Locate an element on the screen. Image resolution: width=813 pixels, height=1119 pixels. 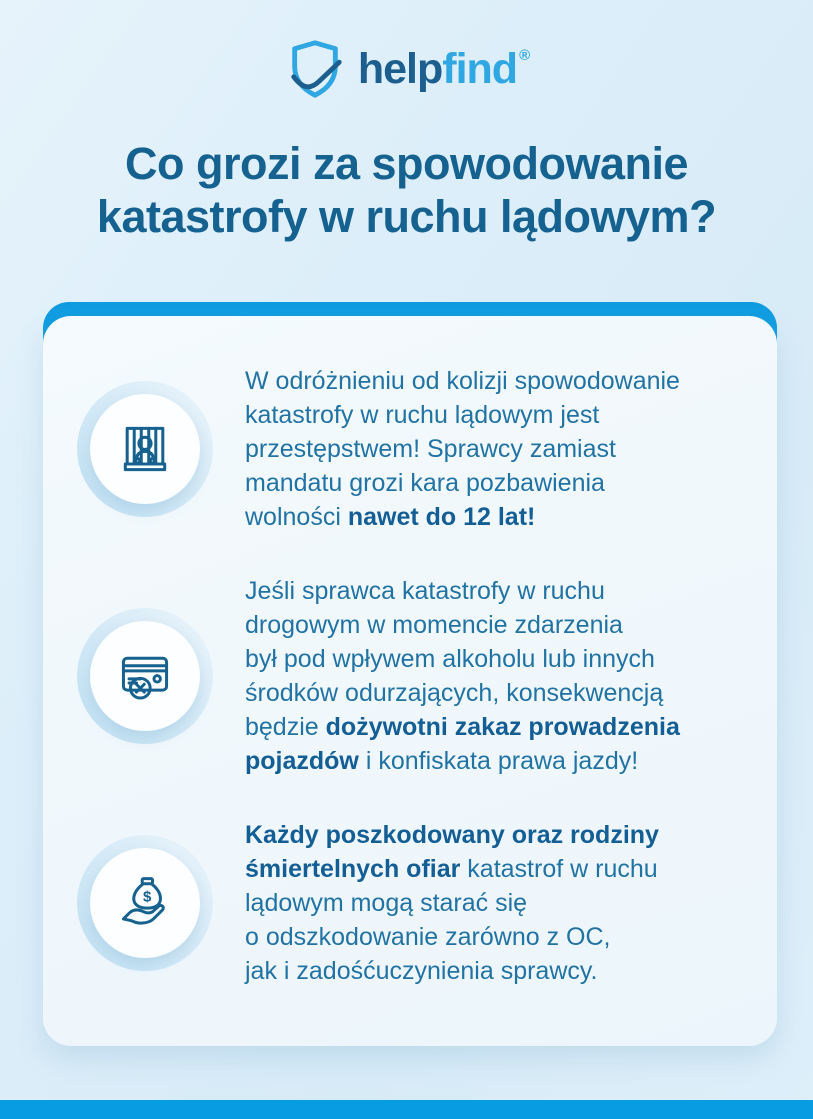
prisoner-behind-bars-icon is located at coordinates (145, 449).